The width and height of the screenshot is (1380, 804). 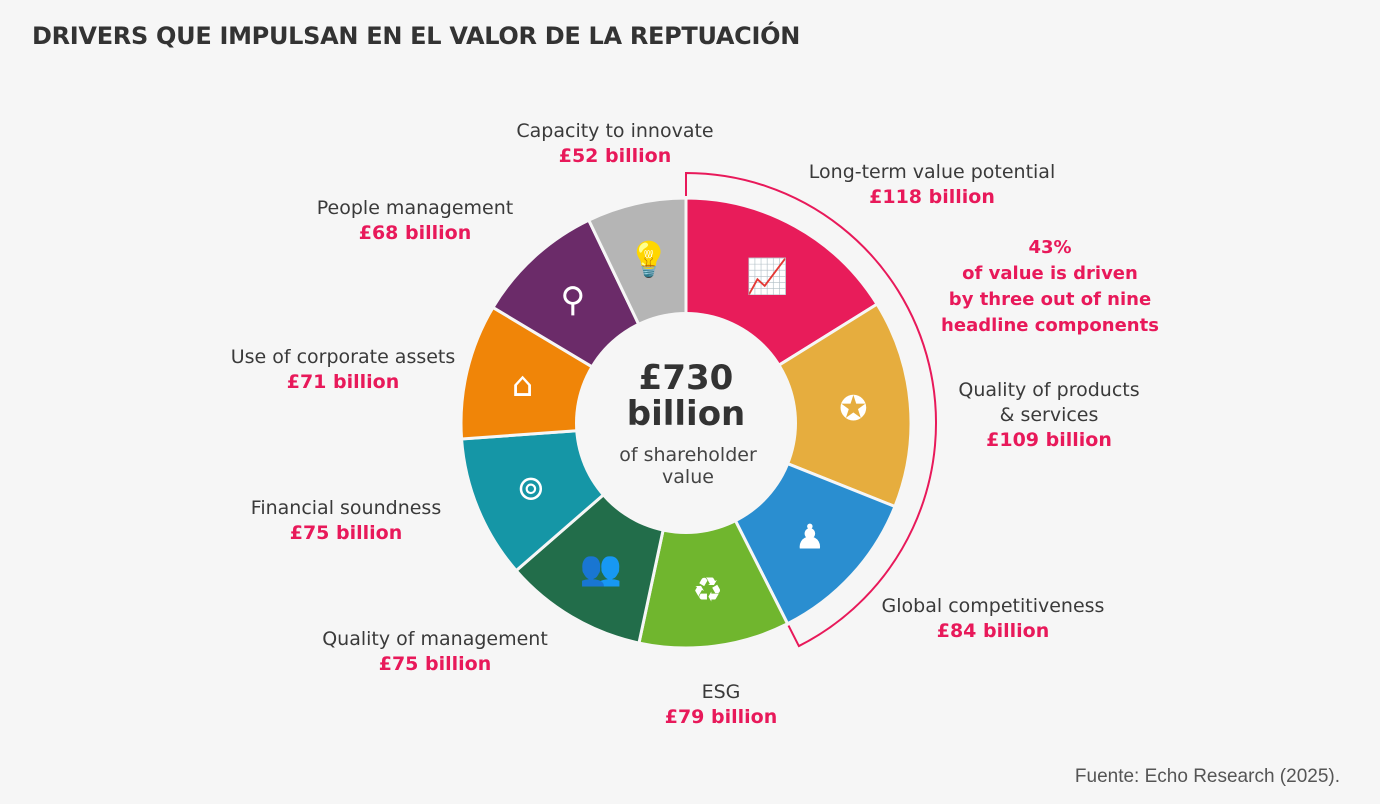 I want to click on slice-label-esg: ESG £79 billion, so click(x=721, y=705).